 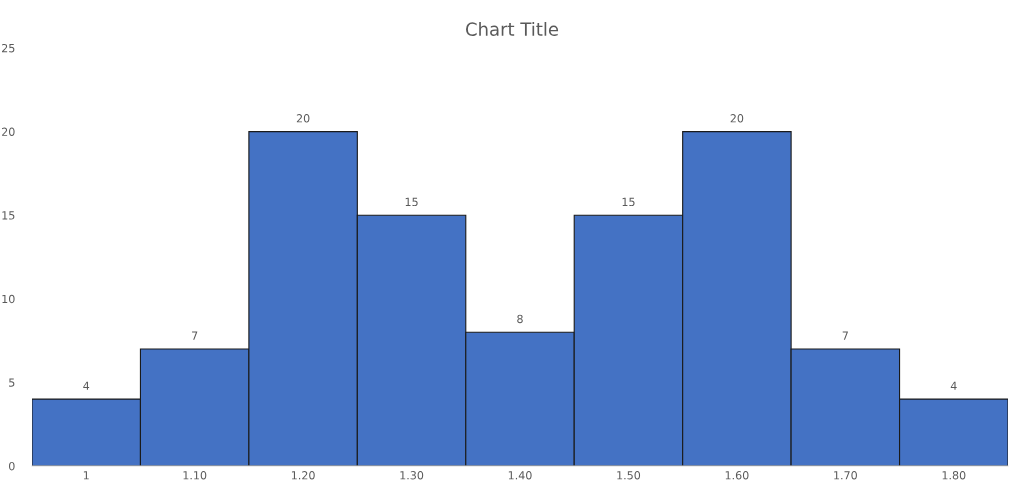 What do you see at coordinates (737, 475) in the screenshot?
I see `x-tick-label: 1.60` at bounding box center [737, 475].